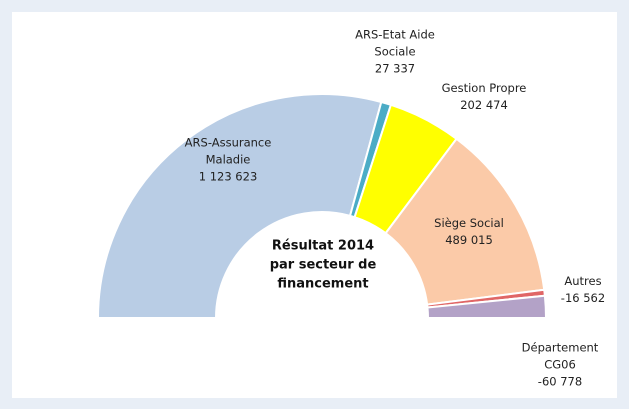 The width and height of the screenshot is (629, 409). What do you see at coordinates (469, 232) in the screenshot?
I see `slice-label: Siège Social 489 015` at bounding box center [469, 232].